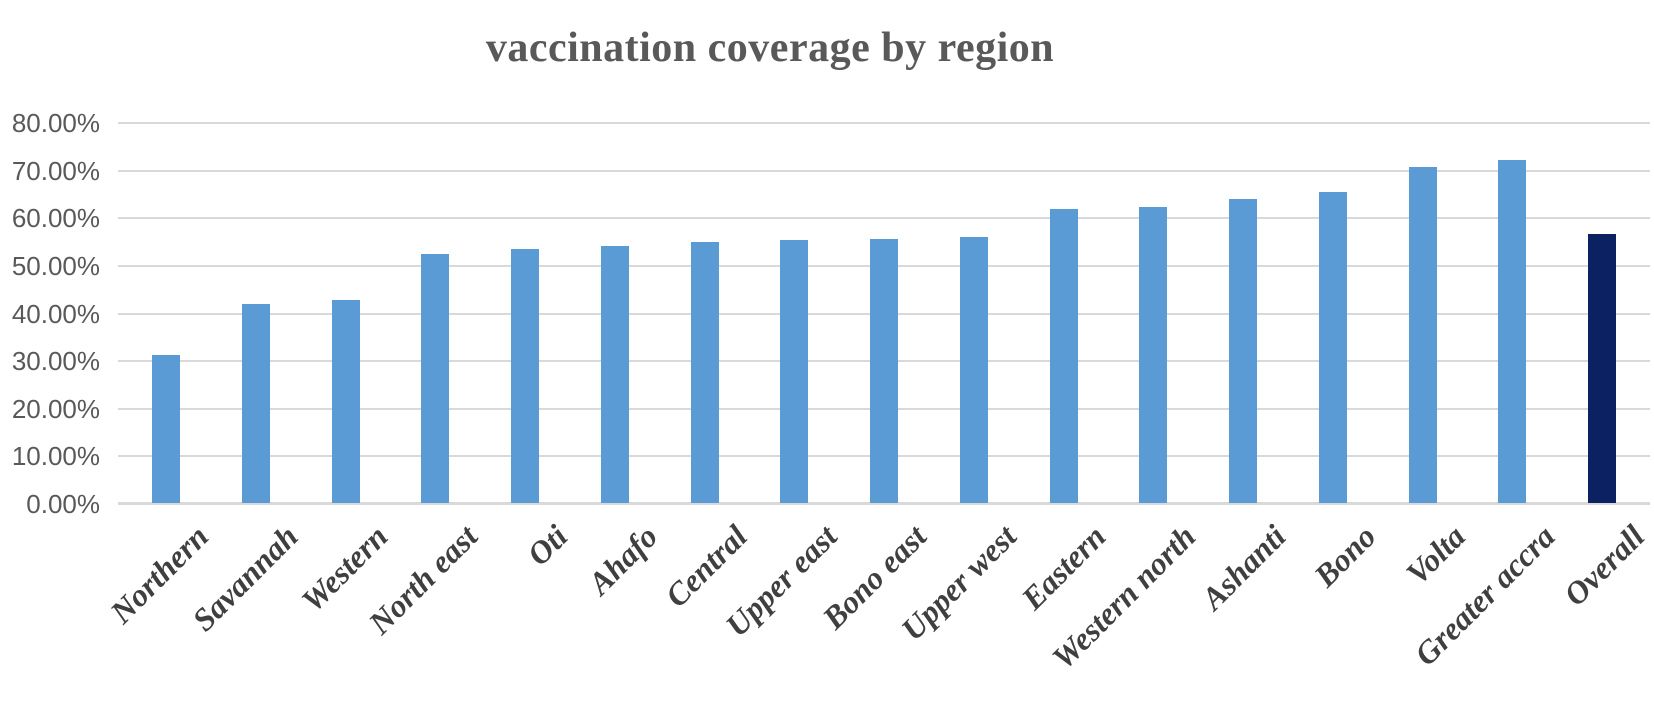  Describe the element at coordinates (547, 545) in the screenshot. I see `x-label-oti: Oti` at that location.